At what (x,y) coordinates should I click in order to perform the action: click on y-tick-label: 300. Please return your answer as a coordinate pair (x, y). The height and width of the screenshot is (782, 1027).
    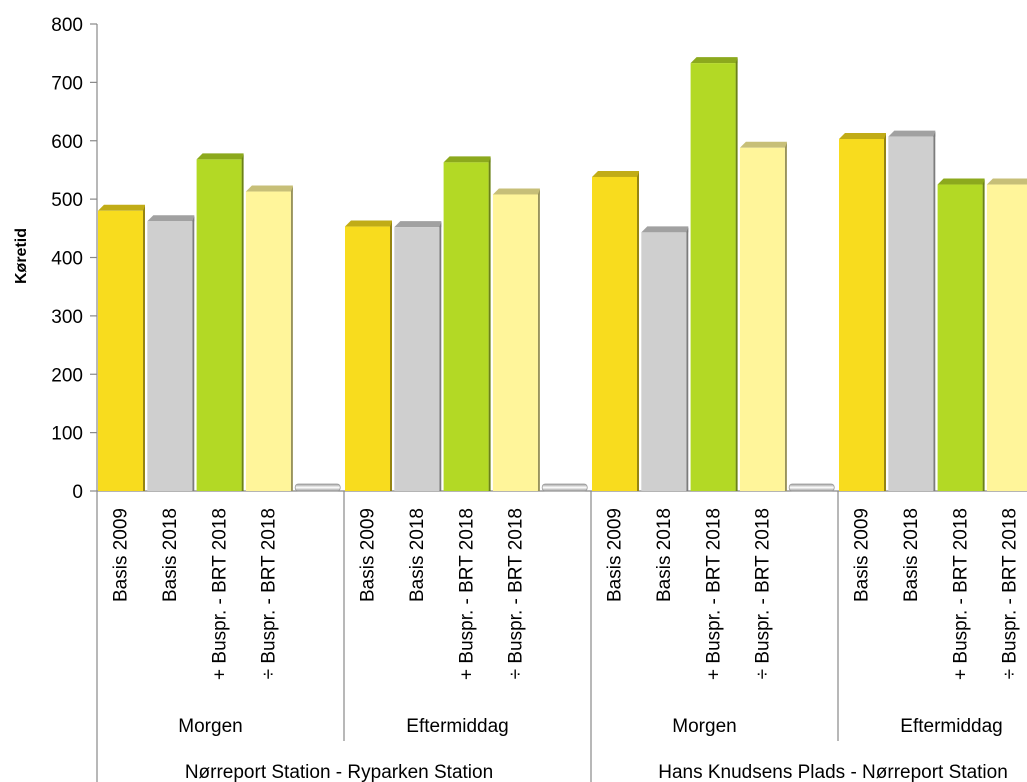
    Looking at the image, I should click on (67, 317).